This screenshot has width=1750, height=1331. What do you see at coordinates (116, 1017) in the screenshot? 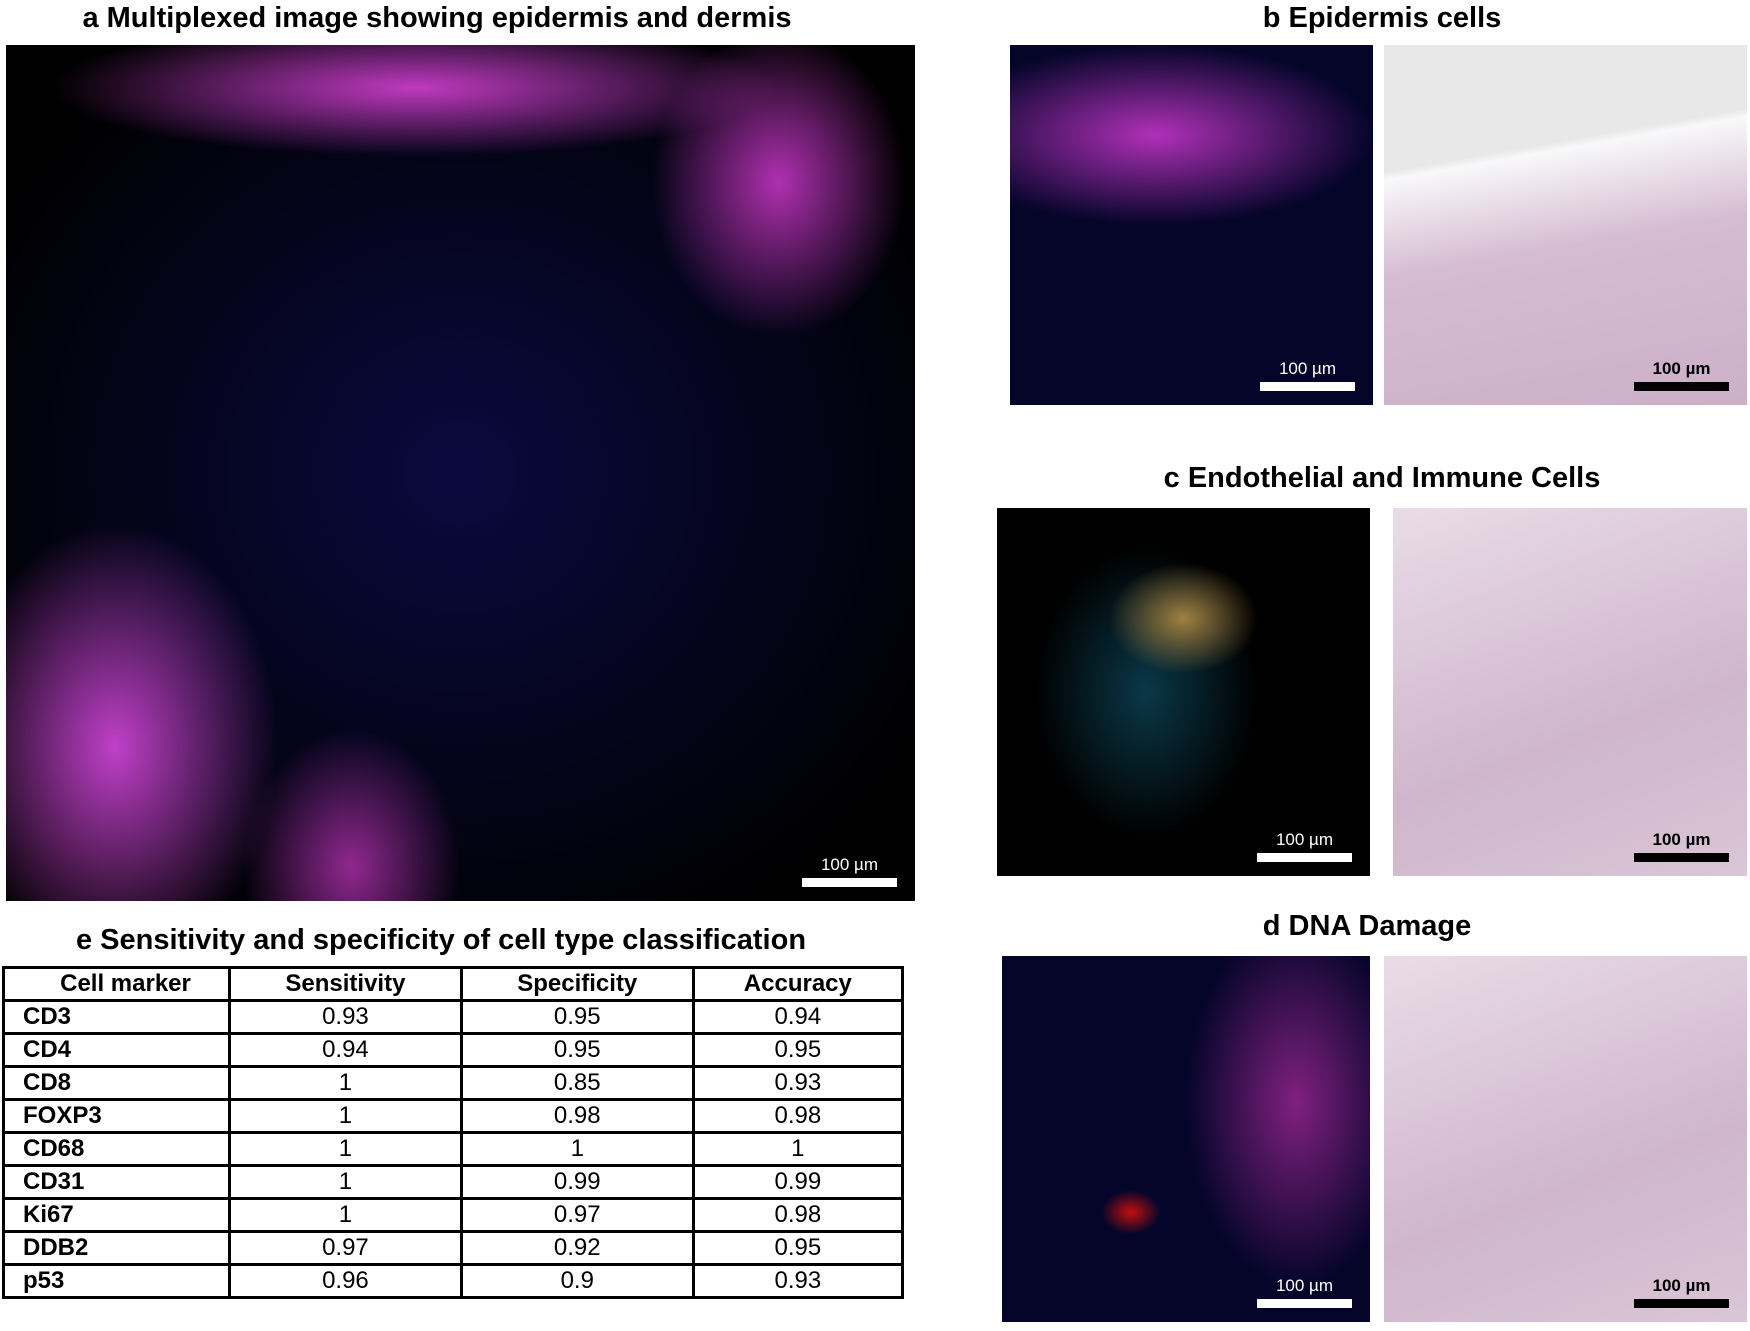
I see `table-cell: CD3` at bounding box center [116, 1017].